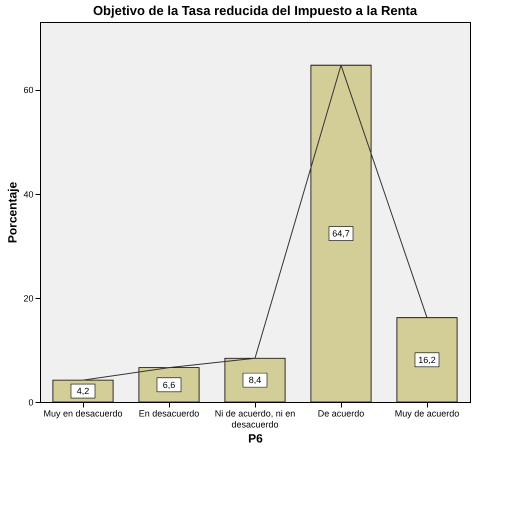  What do you see at coordinates (169, 385) in the screenshot?
I see `data-label: 6,6` at bounding box center [169, 385].